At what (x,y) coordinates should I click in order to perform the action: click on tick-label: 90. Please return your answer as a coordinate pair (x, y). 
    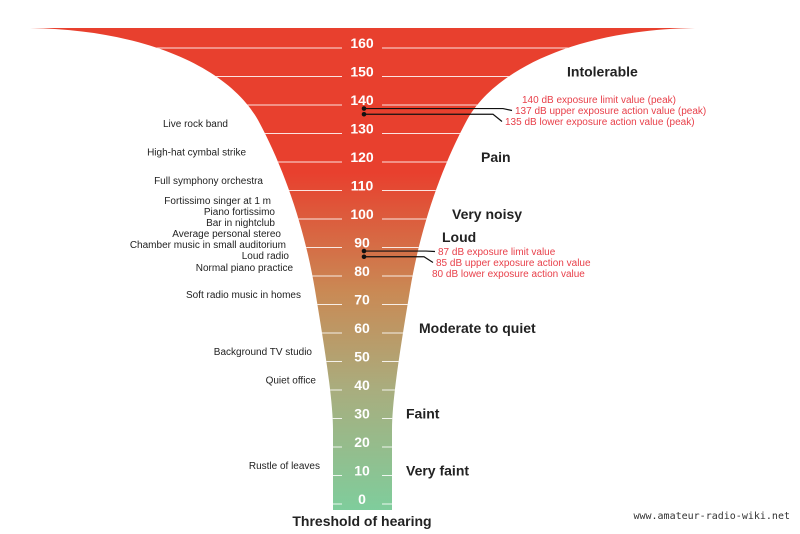
    Looking at the image, I should click on (362, 243).